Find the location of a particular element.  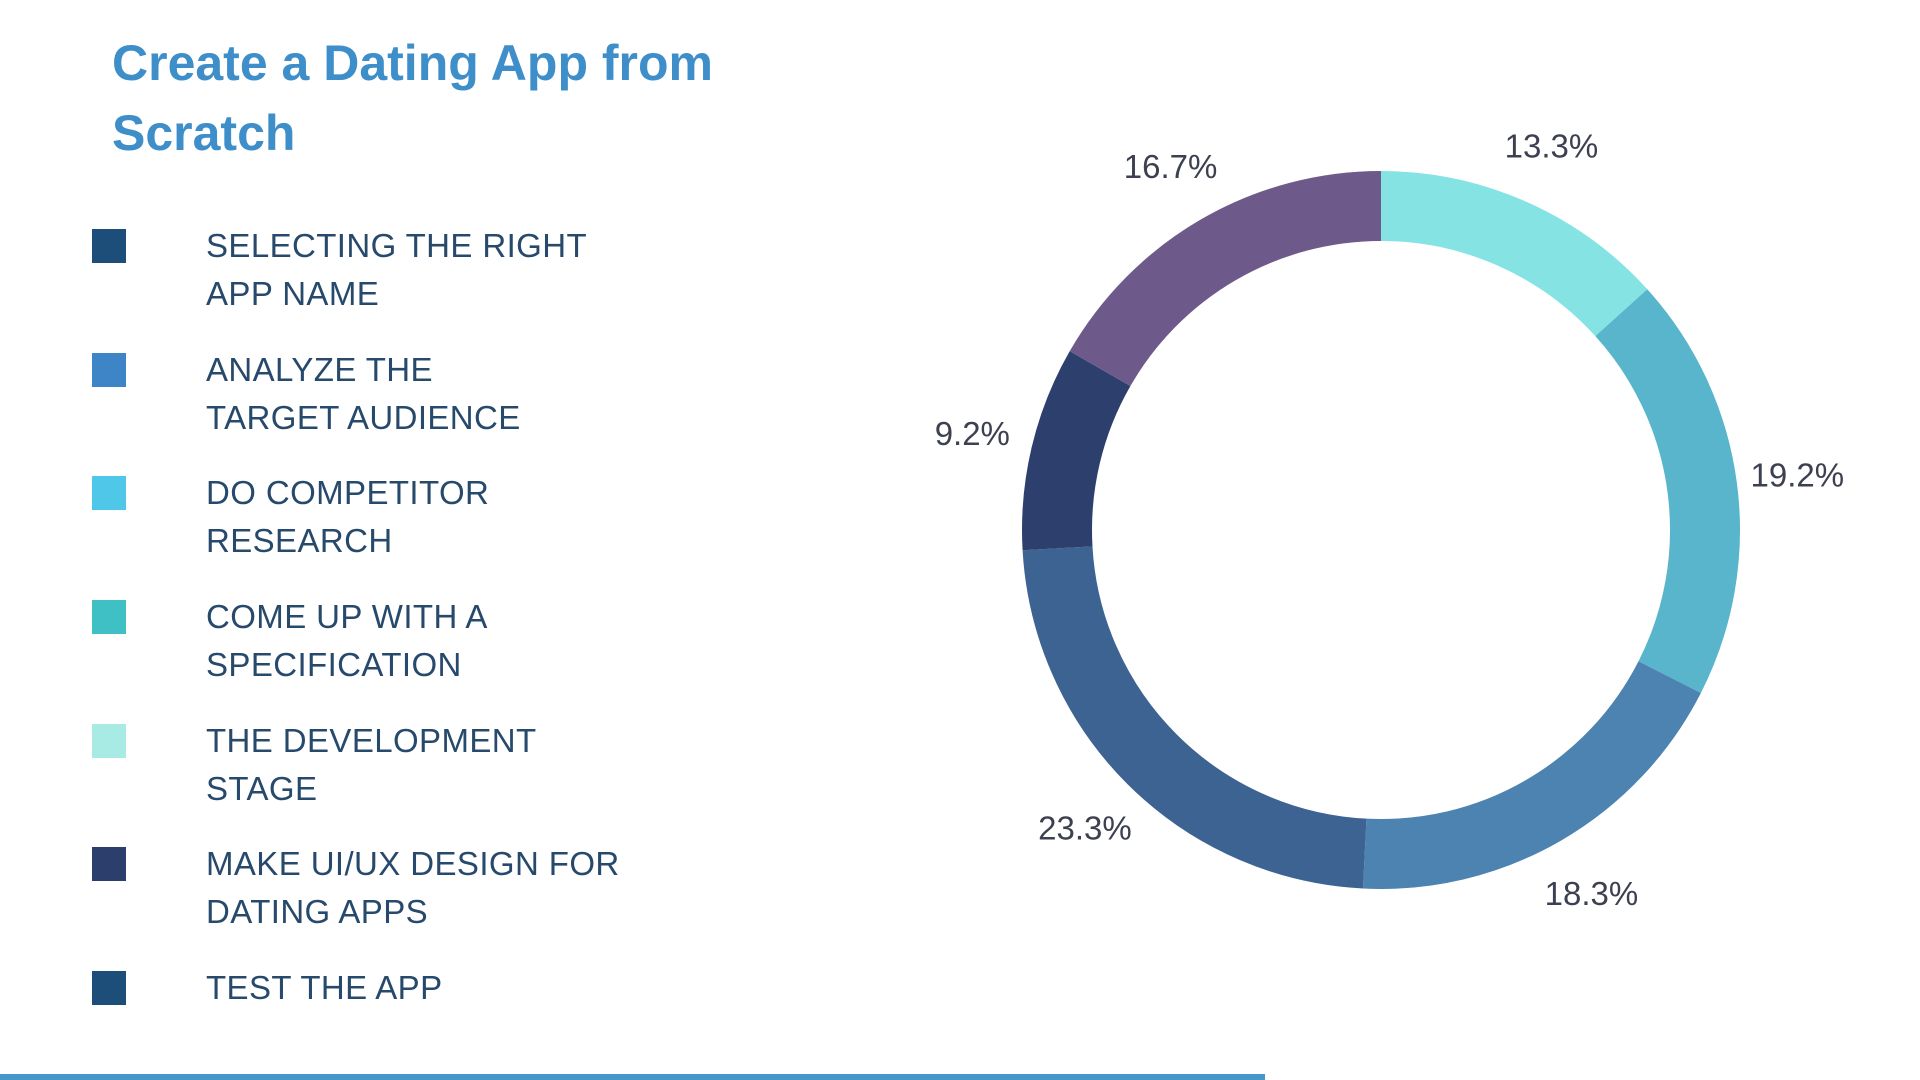

legend-item-label: MAKE UI/UX DESIGN FOR DATING APPS is located at coordinates (413, 888).